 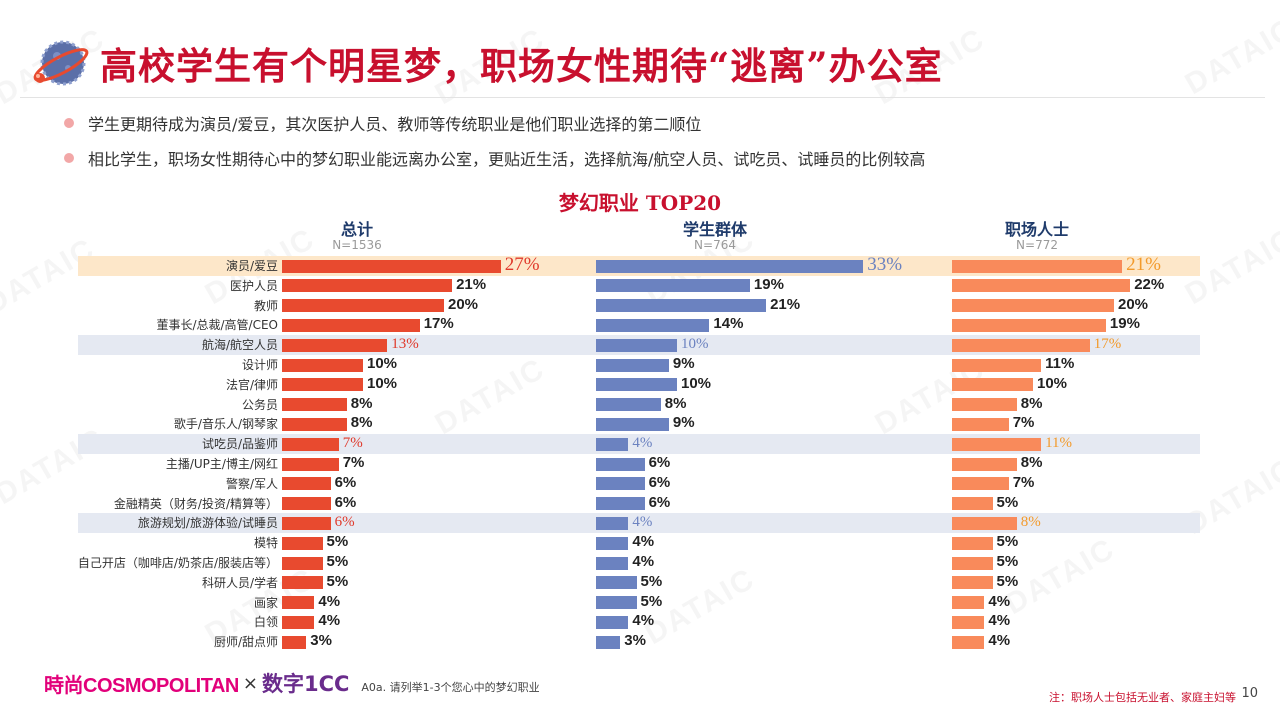 What do you see at coordinates (1023, 482) in the screenshot?
I see `value-label-worker: 7%` at bounding box center [1023, 482].